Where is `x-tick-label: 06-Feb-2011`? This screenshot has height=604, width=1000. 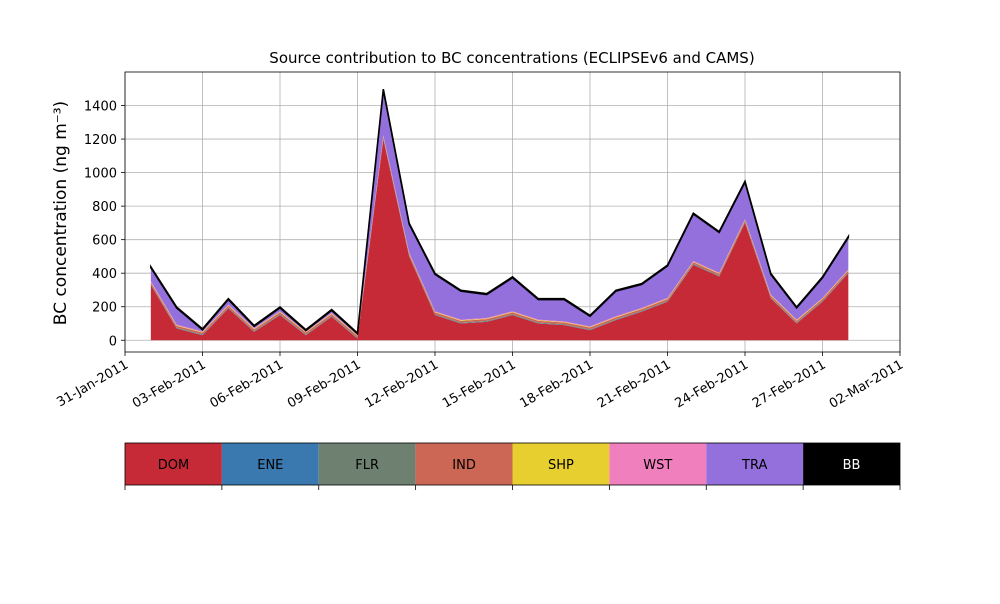
x-tick-label: 06-Feb-2011 is located at coordinates (246, 384).